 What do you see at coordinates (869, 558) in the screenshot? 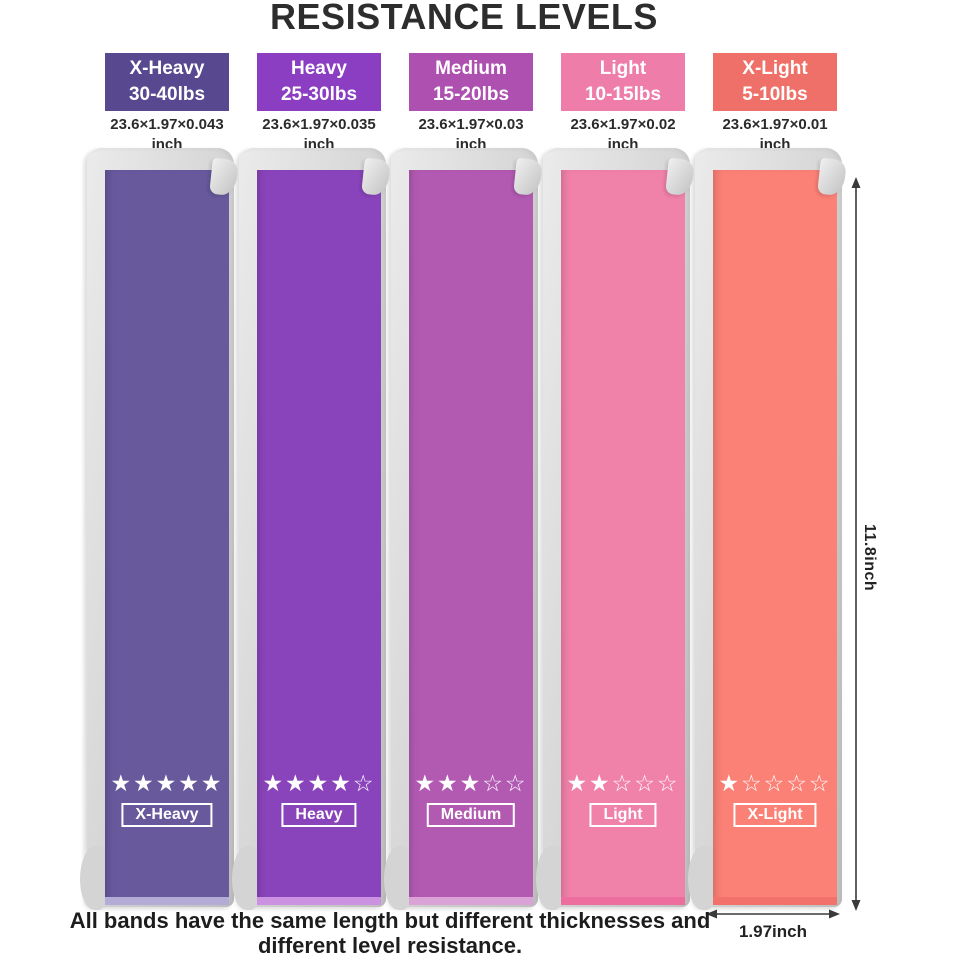
I see `height-dimension-label: 11.8inch` at bounding box center [869, 558].